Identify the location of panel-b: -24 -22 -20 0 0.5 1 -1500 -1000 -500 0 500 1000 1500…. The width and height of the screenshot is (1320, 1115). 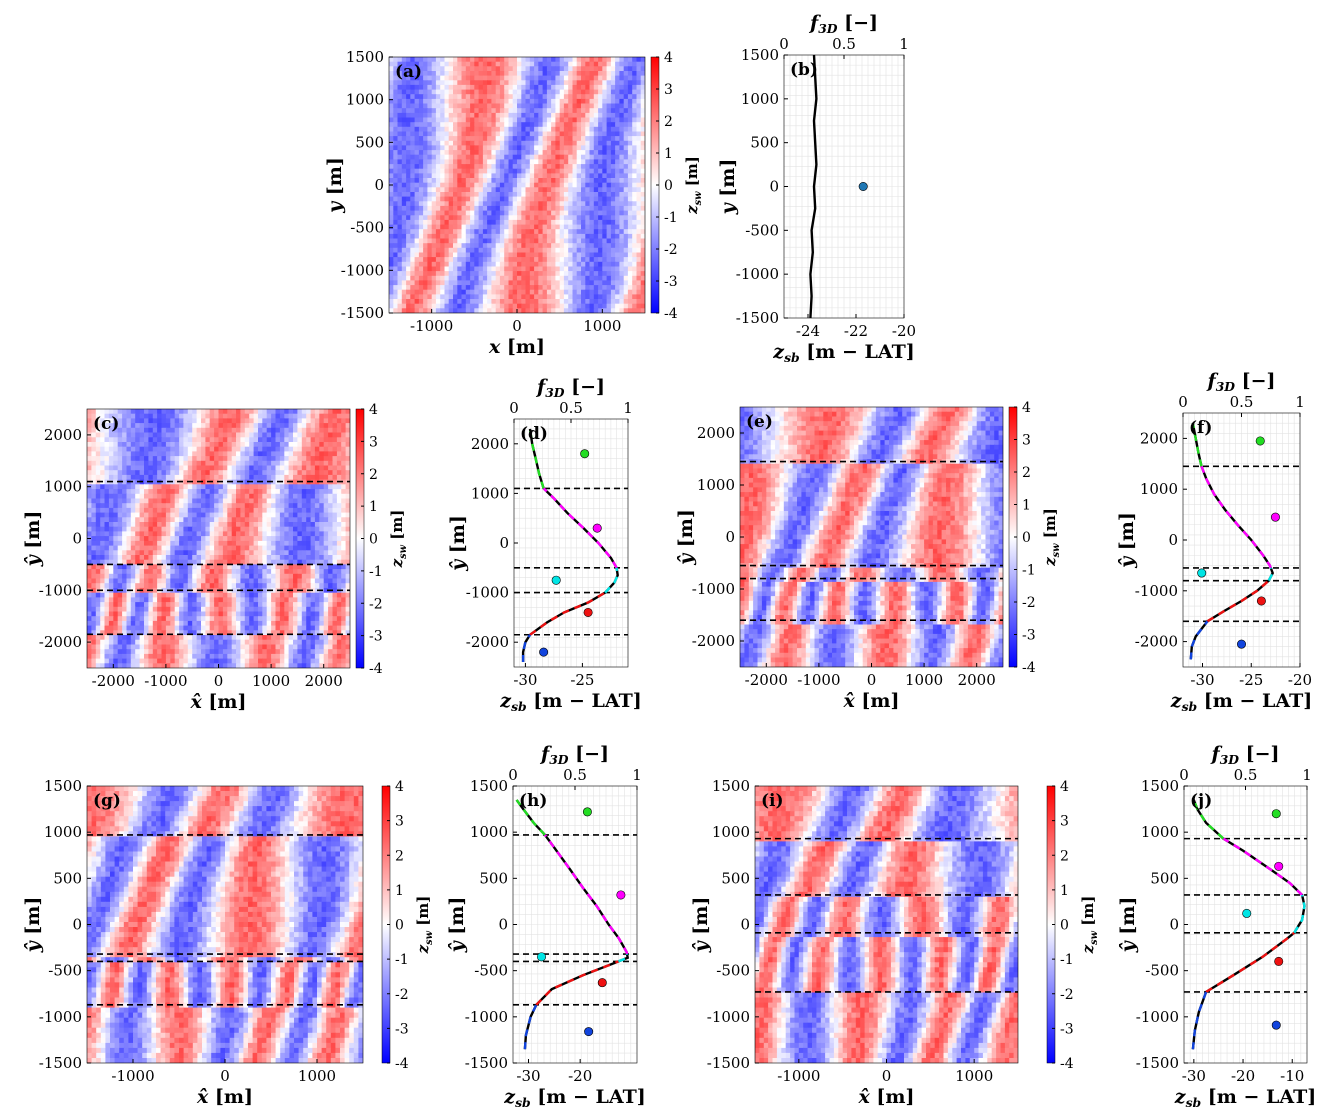
(816, 188).